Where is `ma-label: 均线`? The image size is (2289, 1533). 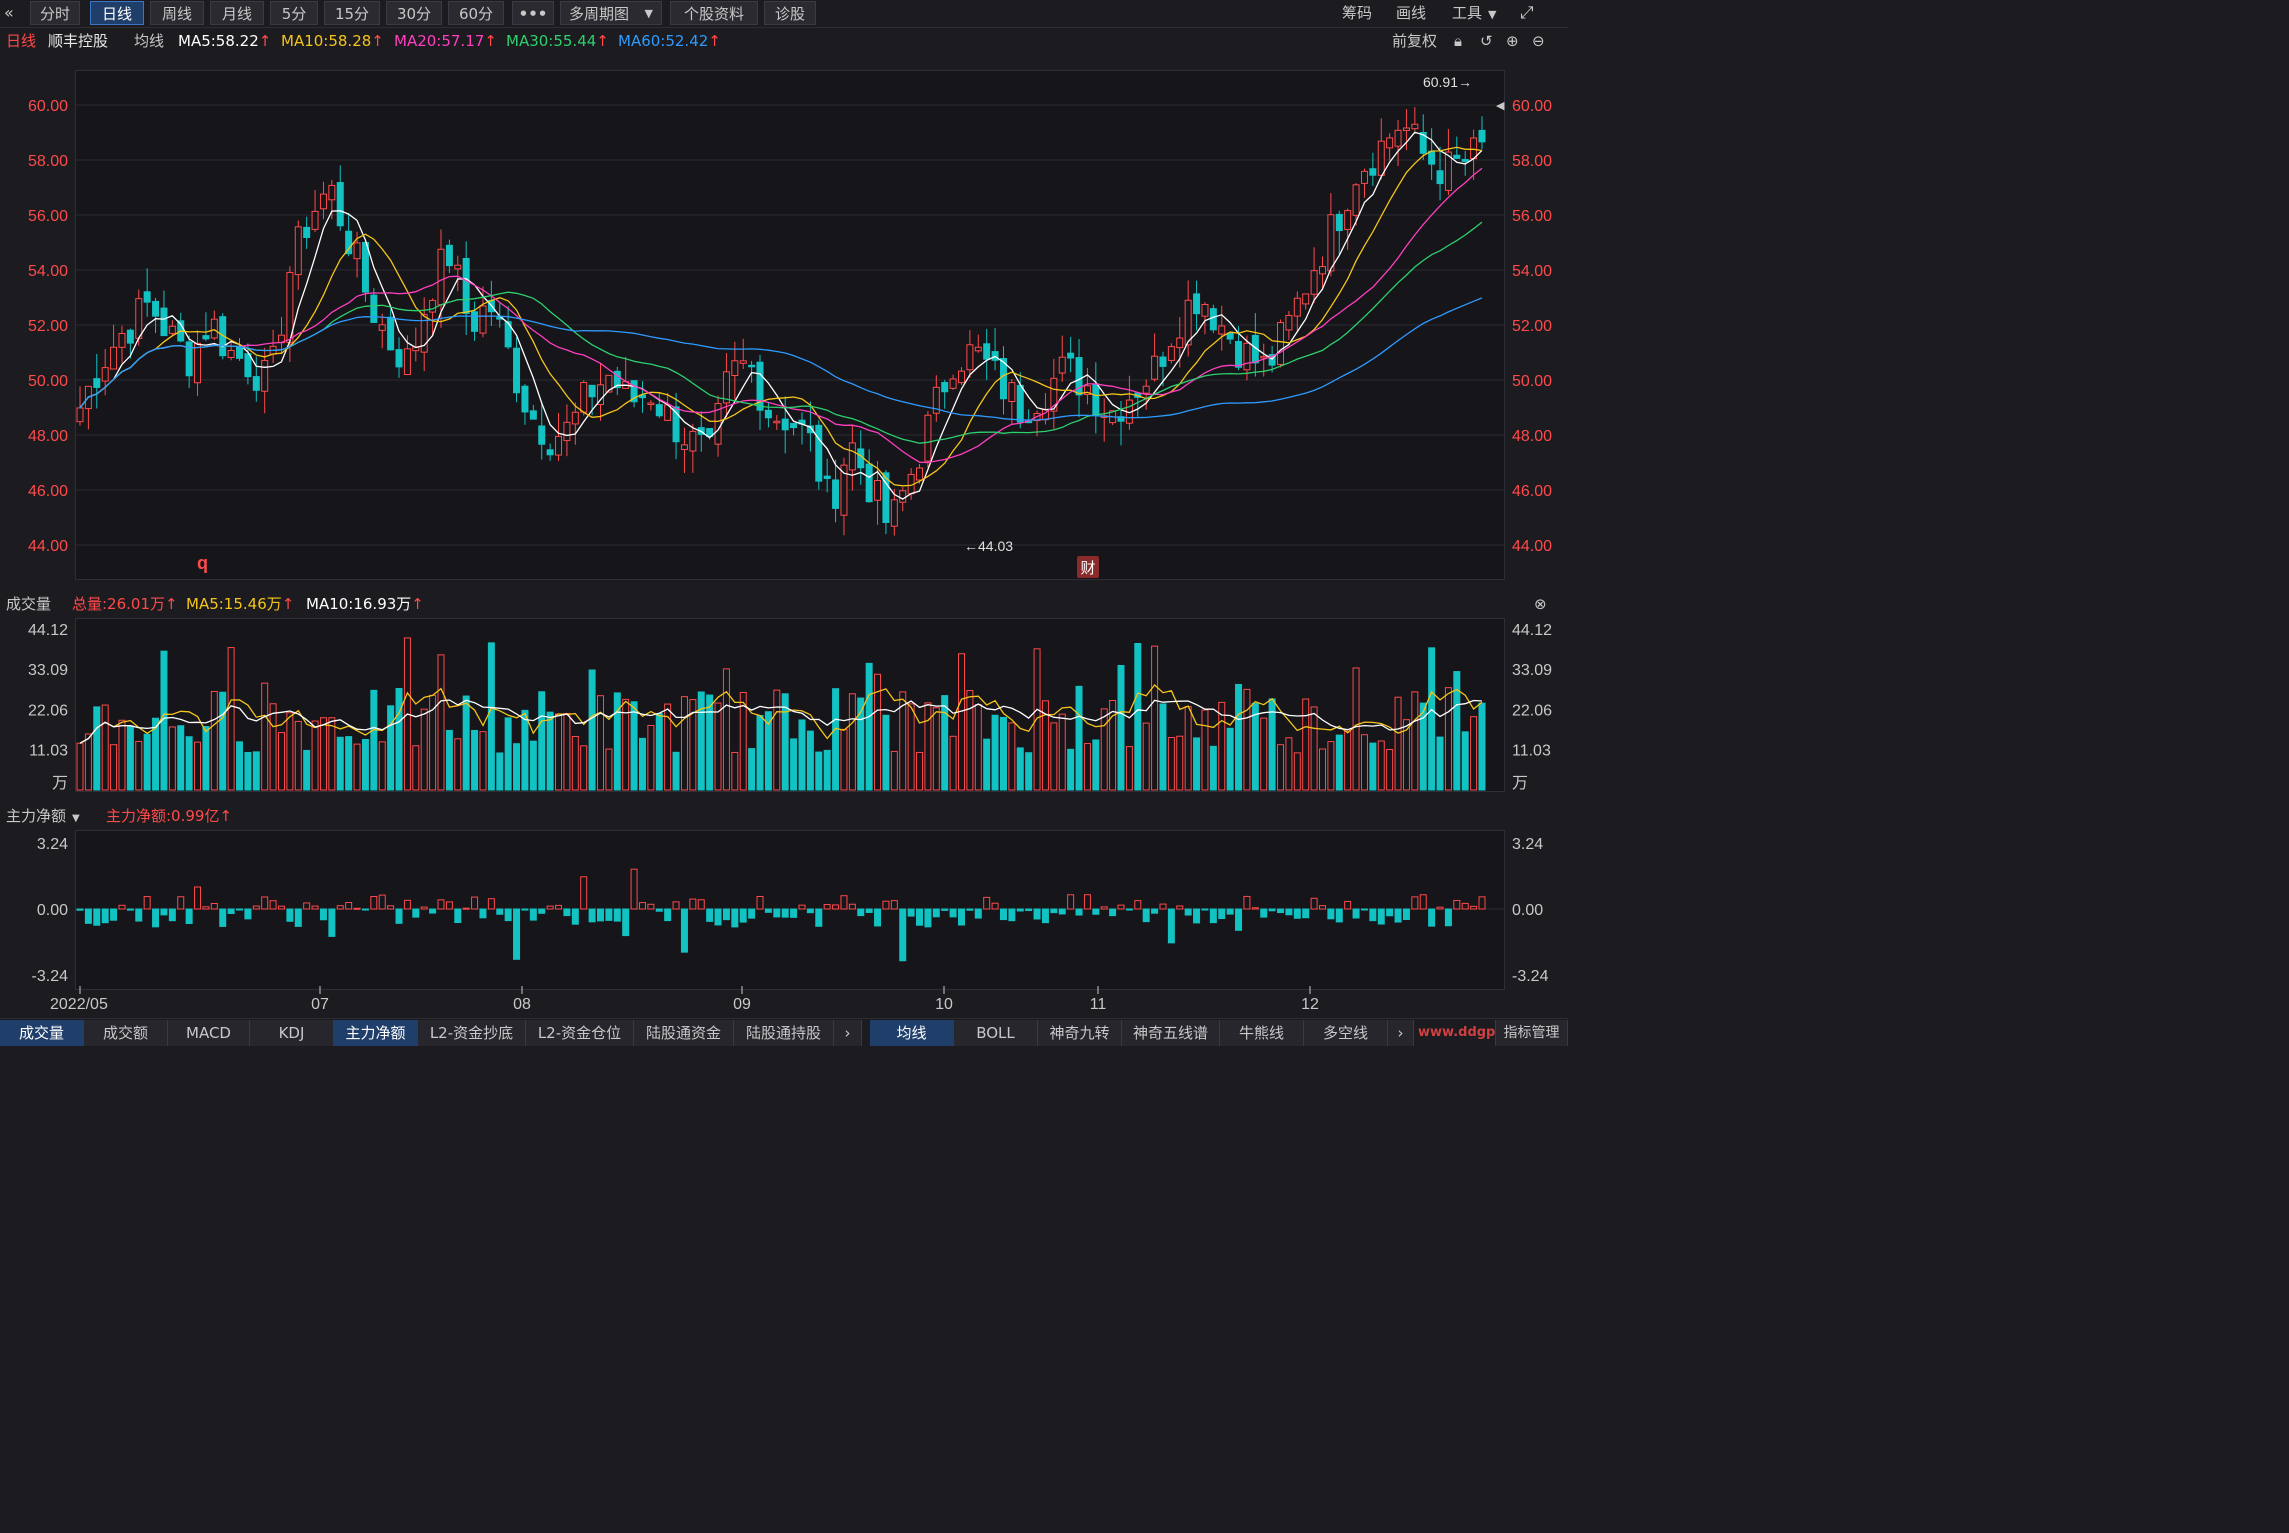
ma-label: 均线 is located at coordinates (149, 41).